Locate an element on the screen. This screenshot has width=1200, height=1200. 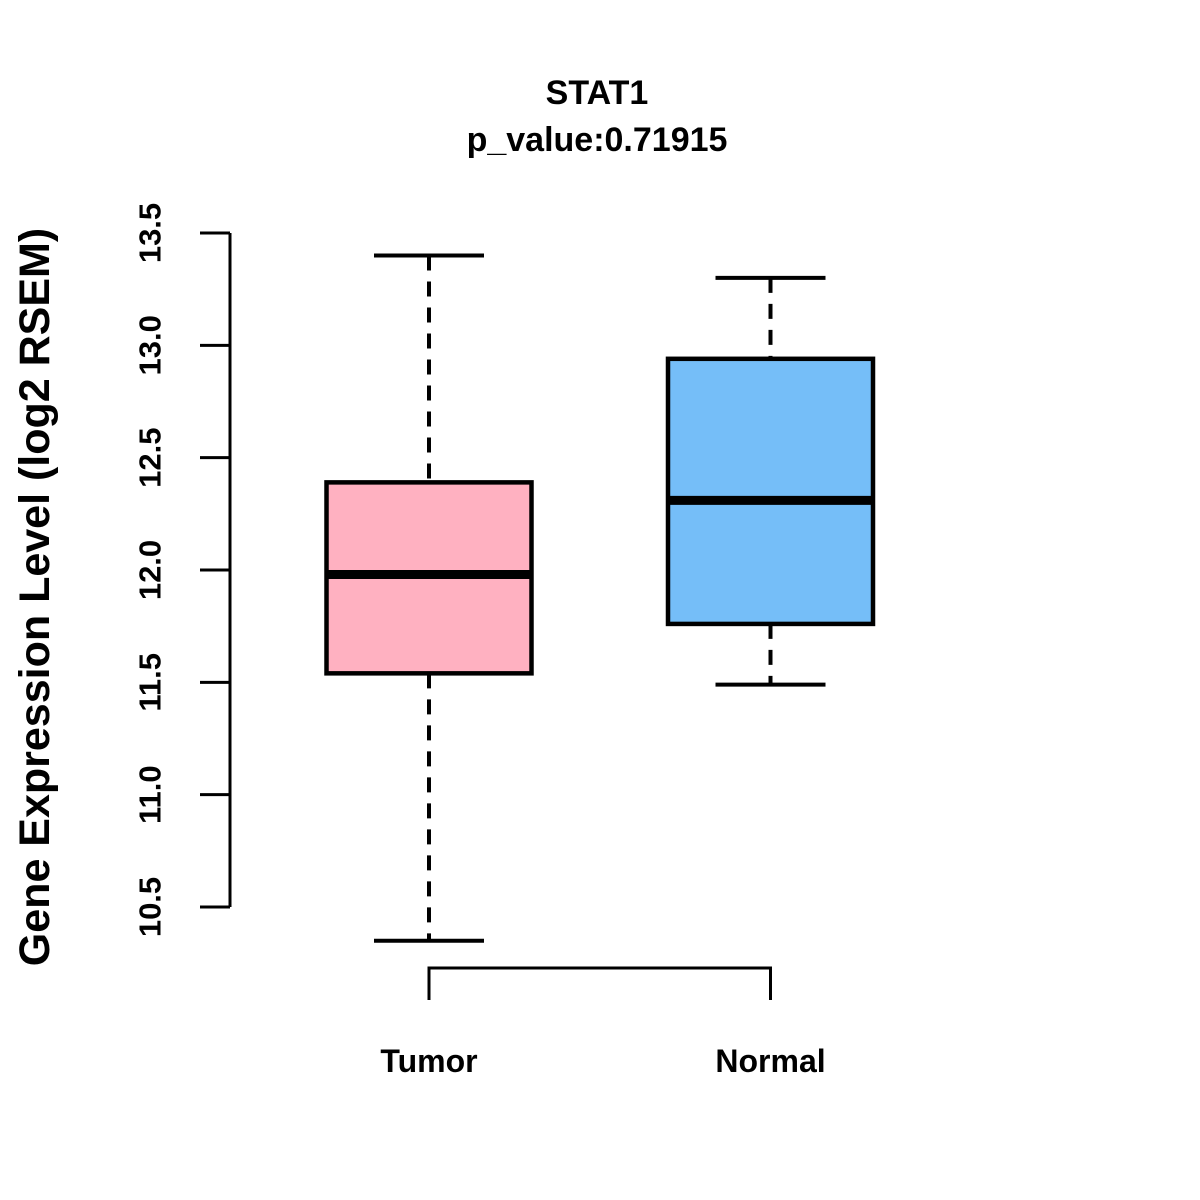
x-category-label: Normal is located at coordinates (770, 1061).